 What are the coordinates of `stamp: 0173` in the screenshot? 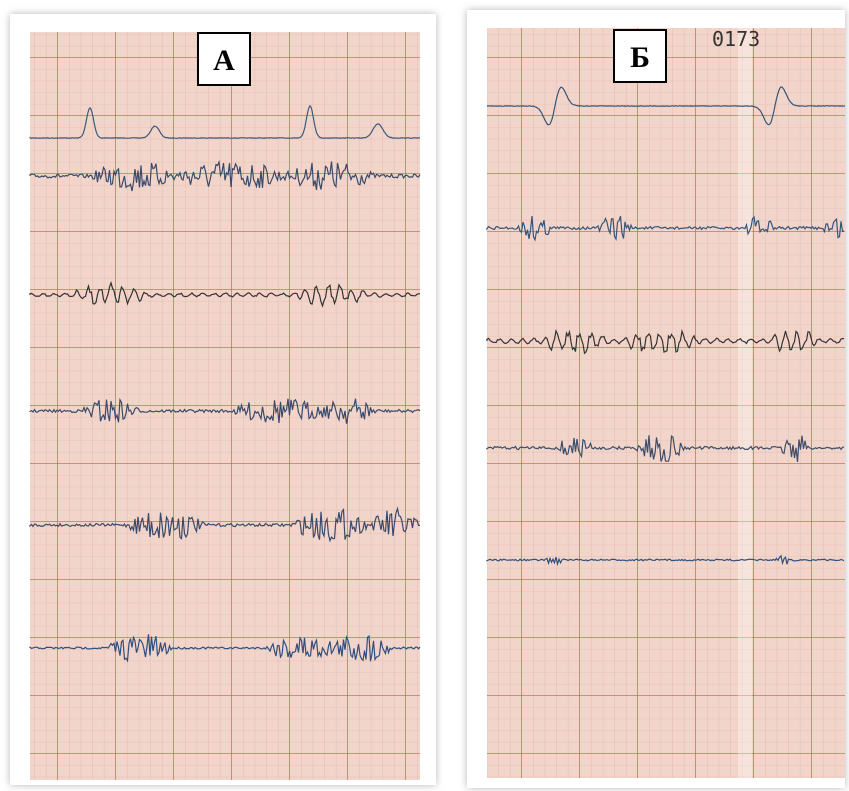 It's located at (736, 39).